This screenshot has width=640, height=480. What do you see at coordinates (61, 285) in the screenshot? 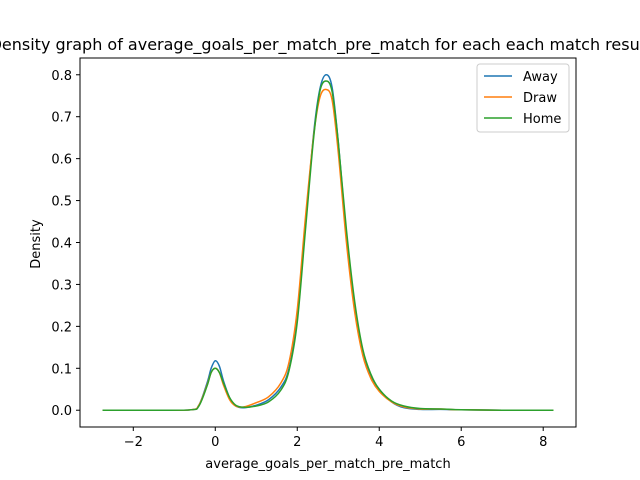
I see `y-tick-label: 0.3` at bounding box center [61, 285].